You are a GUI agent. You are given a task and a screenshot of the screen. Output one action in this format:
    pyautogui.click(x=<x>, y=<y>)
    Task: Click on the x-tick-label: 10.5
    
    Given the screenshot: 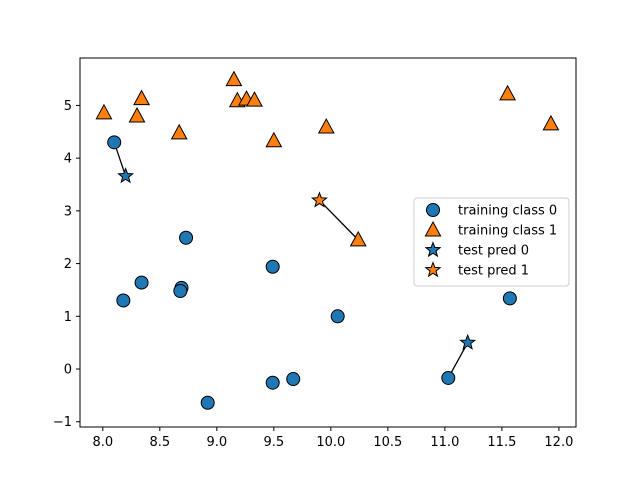 What is the action you would take?
    pyautogui.click(x=387, y=442)
    